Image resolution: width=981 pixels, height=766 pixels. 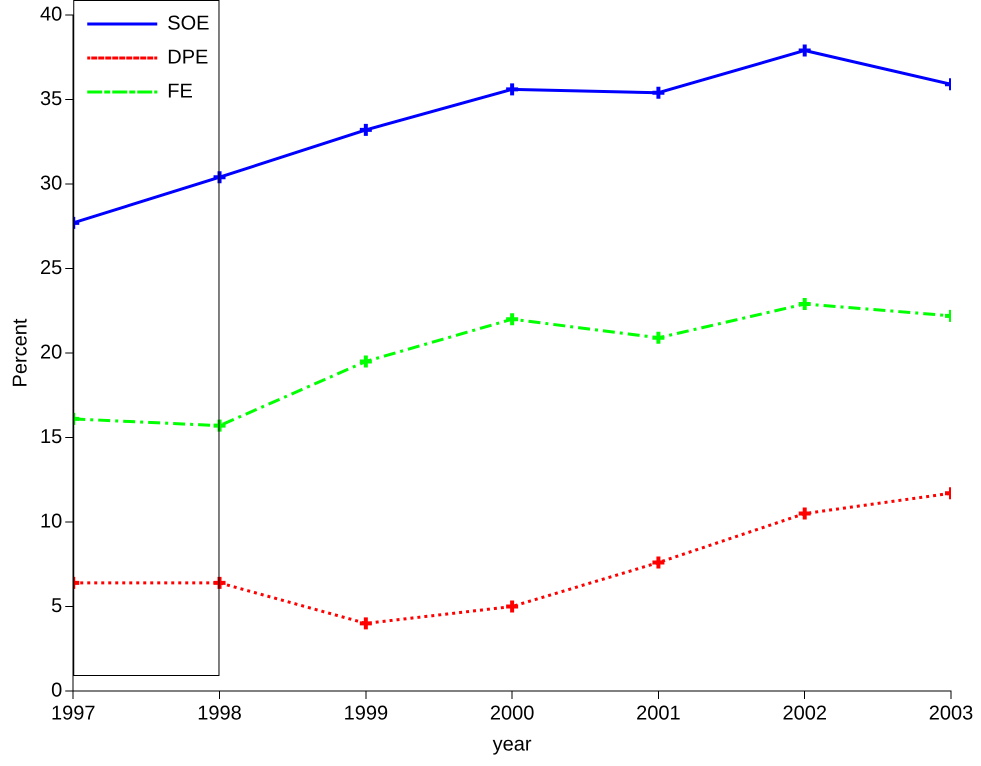 What do you see at coordinates (366, 713) in the screenshot?
I see `x-tick-label: 1999` at bounding box center [366, 713].